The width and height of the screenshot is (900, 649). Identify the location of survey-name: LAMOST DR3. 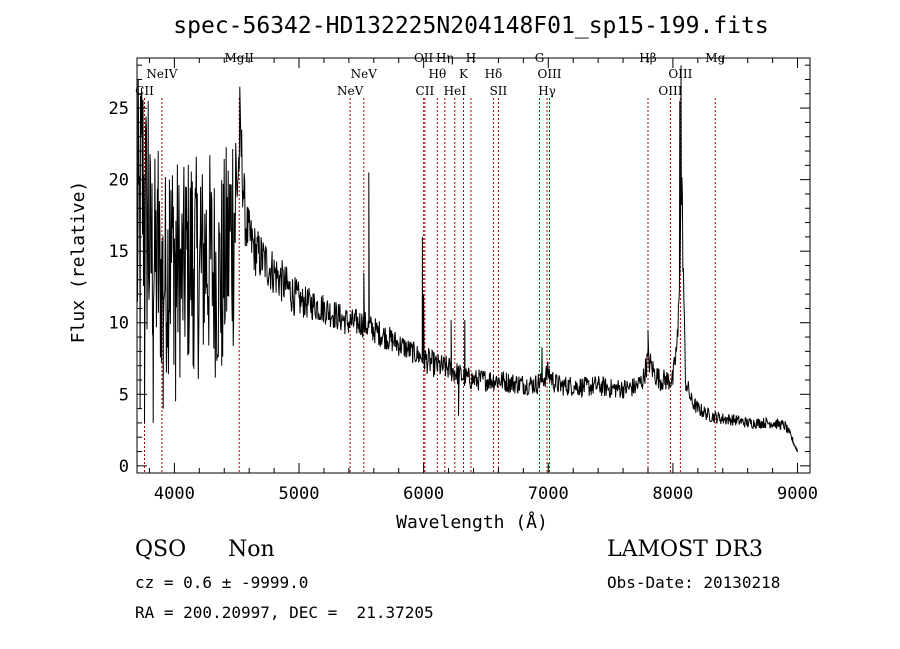
(685, 549).